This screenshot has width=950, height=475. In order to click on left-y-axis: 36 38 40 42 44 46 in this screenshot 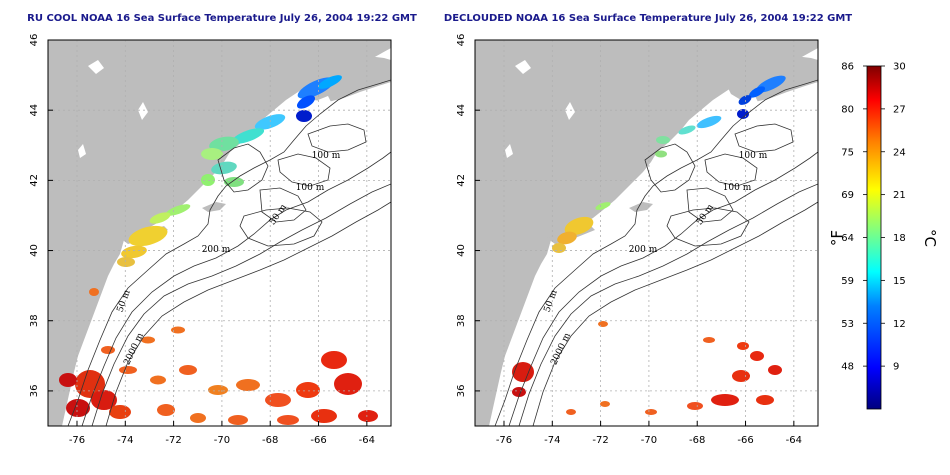, I will do `click(41, 216)`.